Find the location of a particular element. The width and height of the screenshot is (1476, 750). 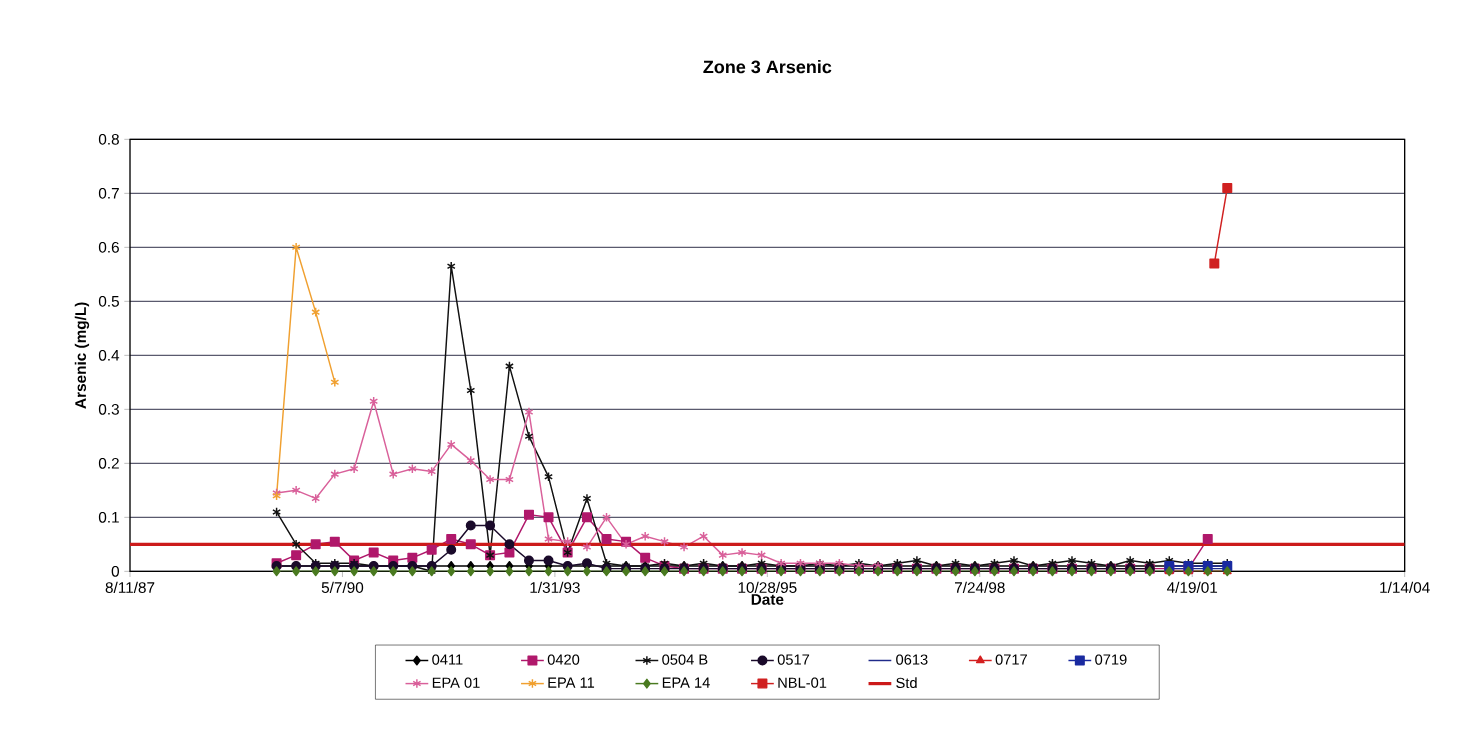

legend-label: 0717 is located at coordinates (1011, 659).